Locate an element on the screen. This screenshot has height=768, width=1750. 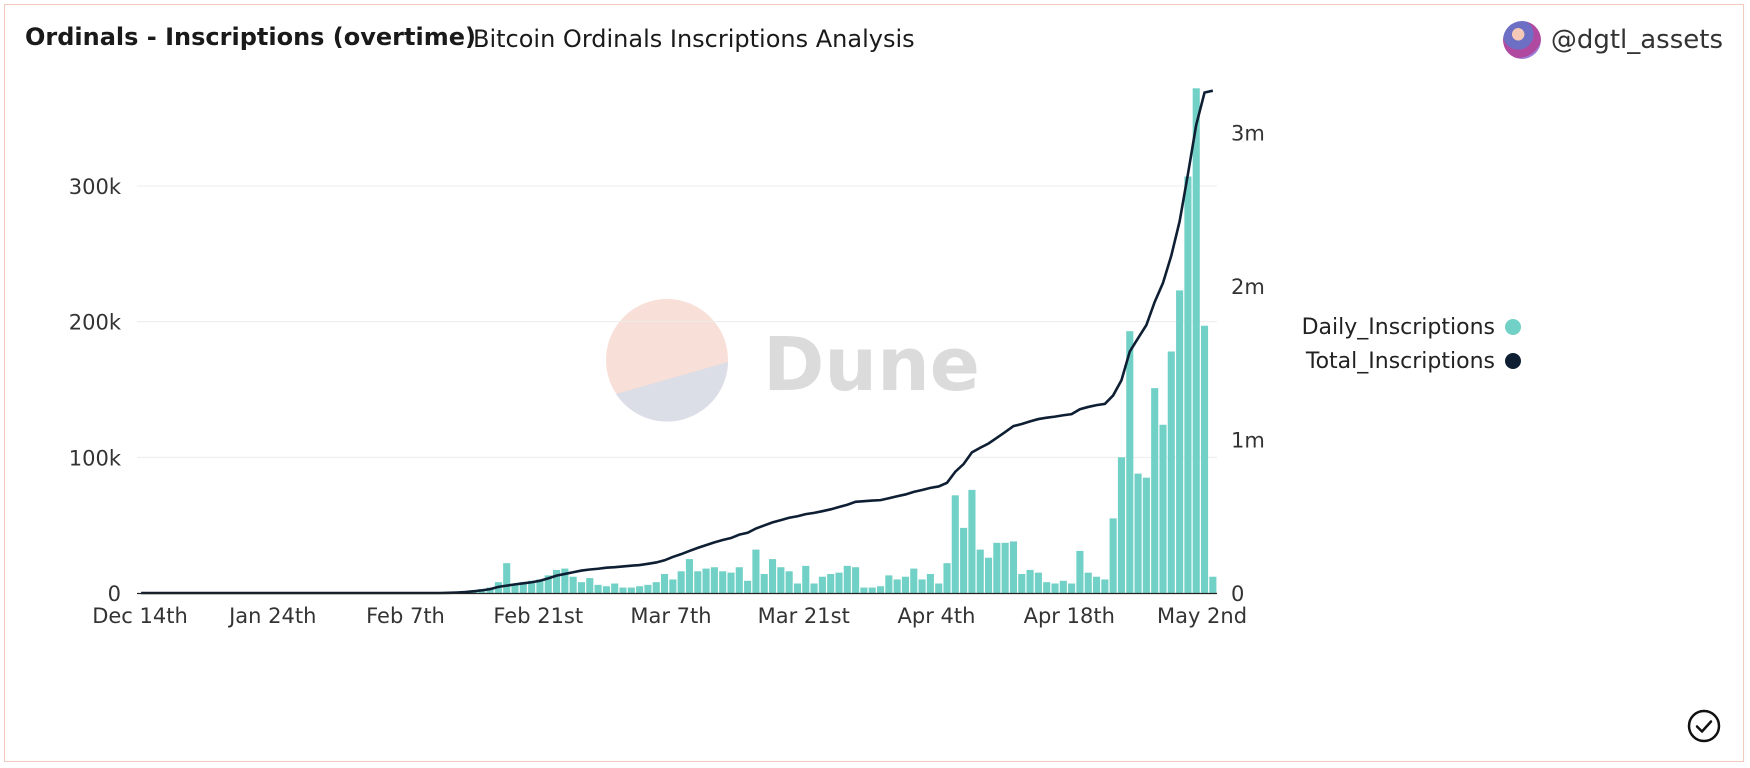
check-circle-icon is located at coordinates (1704, 726).